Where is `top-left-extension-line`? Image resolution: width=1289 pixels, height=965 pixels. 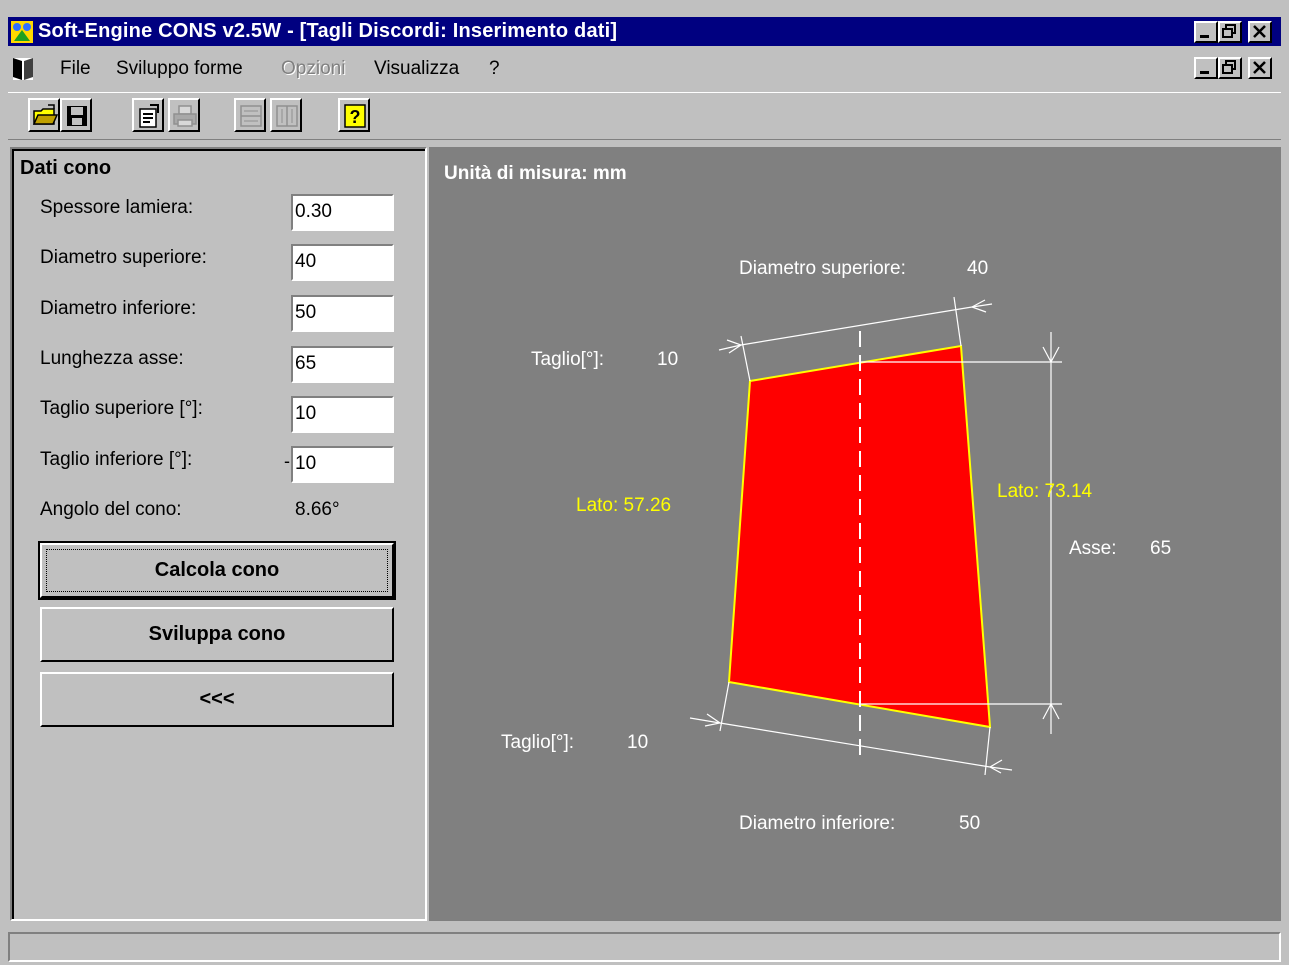 top-left-extension-line is located at coordinates (745, 358).